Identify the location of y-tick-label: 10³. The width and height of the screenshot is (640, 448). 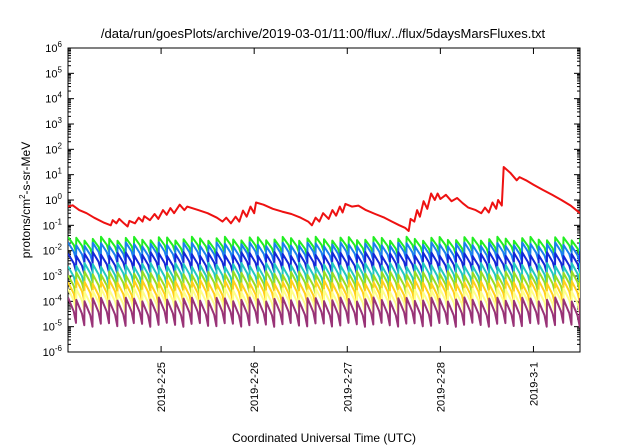
(53, 123).